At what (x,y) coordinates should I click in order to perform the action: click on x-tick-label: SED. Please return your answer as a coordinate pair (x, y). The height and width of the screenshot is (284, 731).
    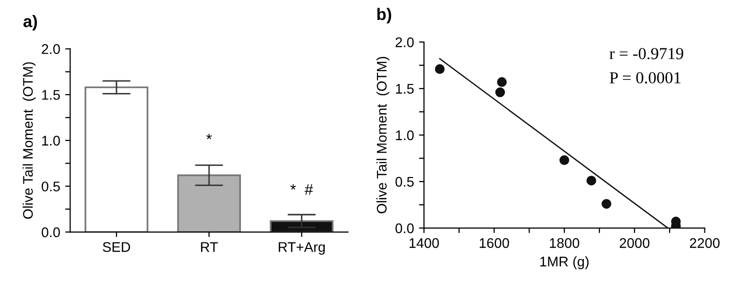
    Looking at the image, I should click on (116, 247).